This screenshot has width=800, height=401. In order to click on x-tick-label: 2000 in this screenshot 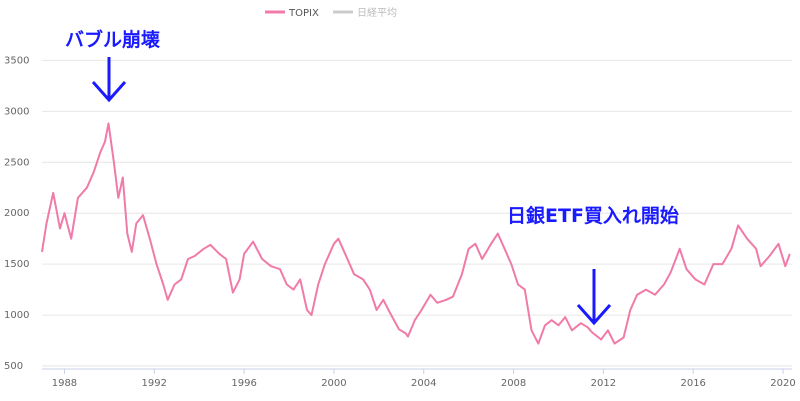, I will do `click(333, 383)`.